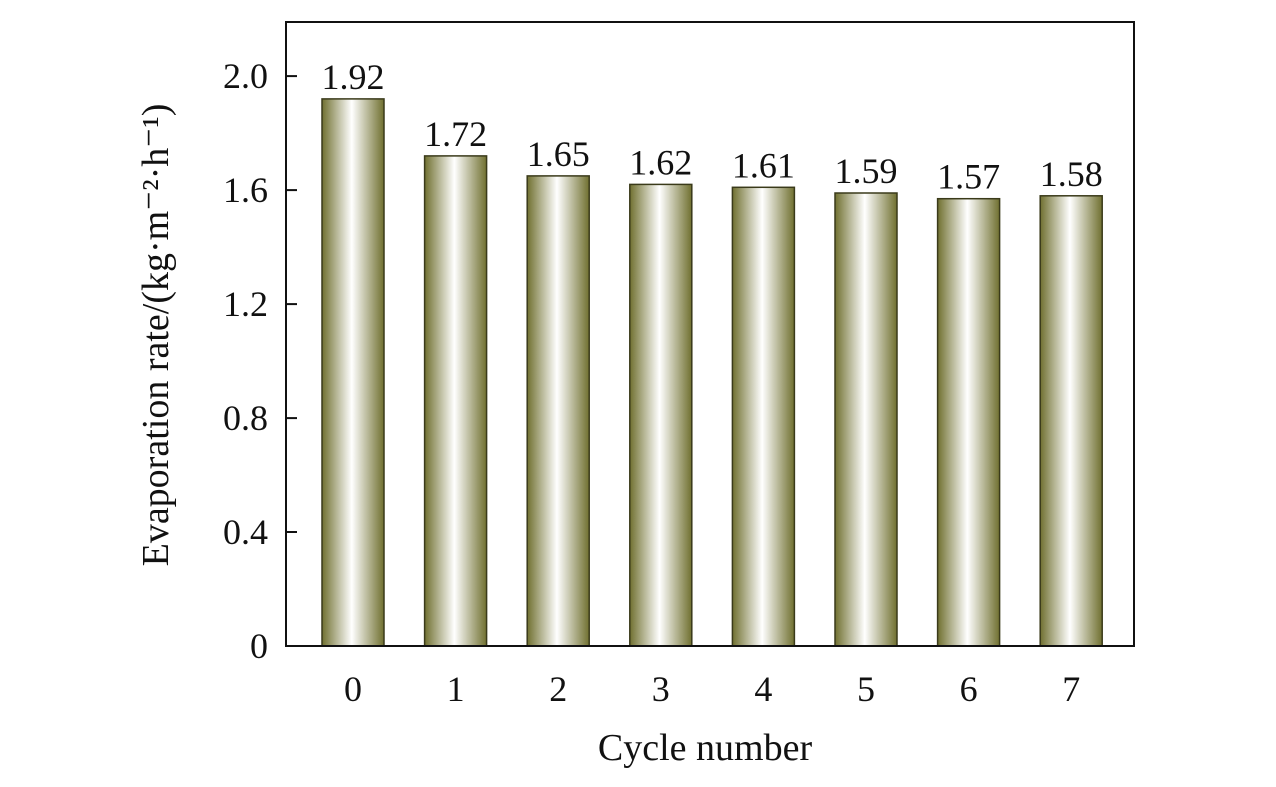 The image size is (1276, 787). What do you see at coordinates (353, 77) in the screenshot?
I see `data-label-cycle-0: 1.92` at bounding box center [353, 77].